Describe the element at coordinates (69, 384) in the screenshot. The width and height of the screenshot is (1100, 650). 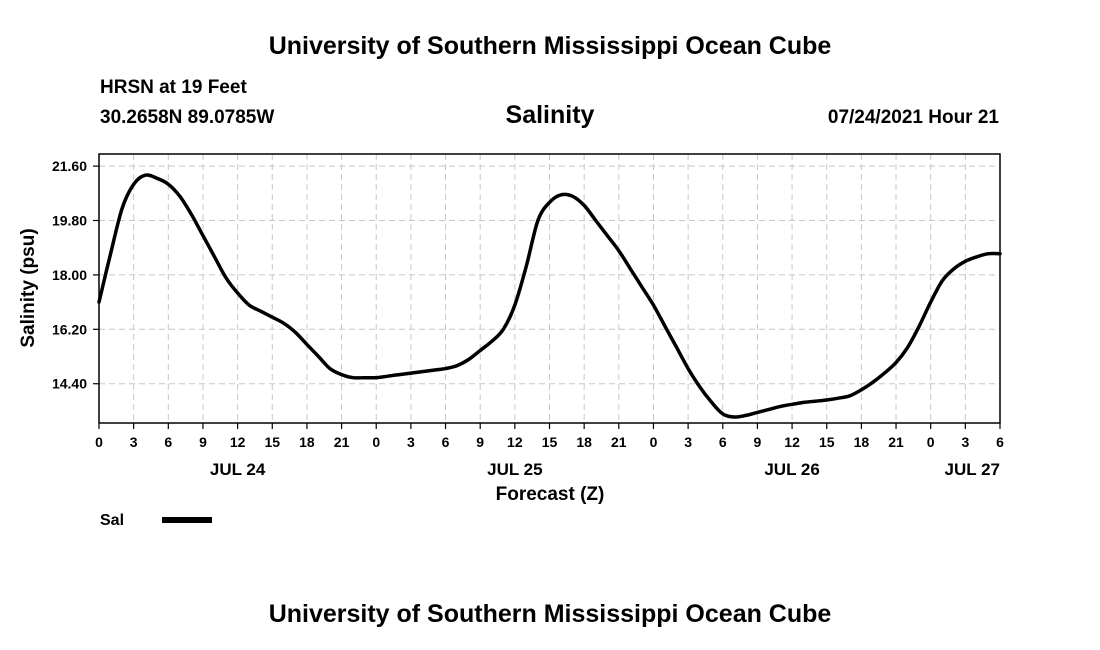
I see `y-tick-label: 14.40` at that location.